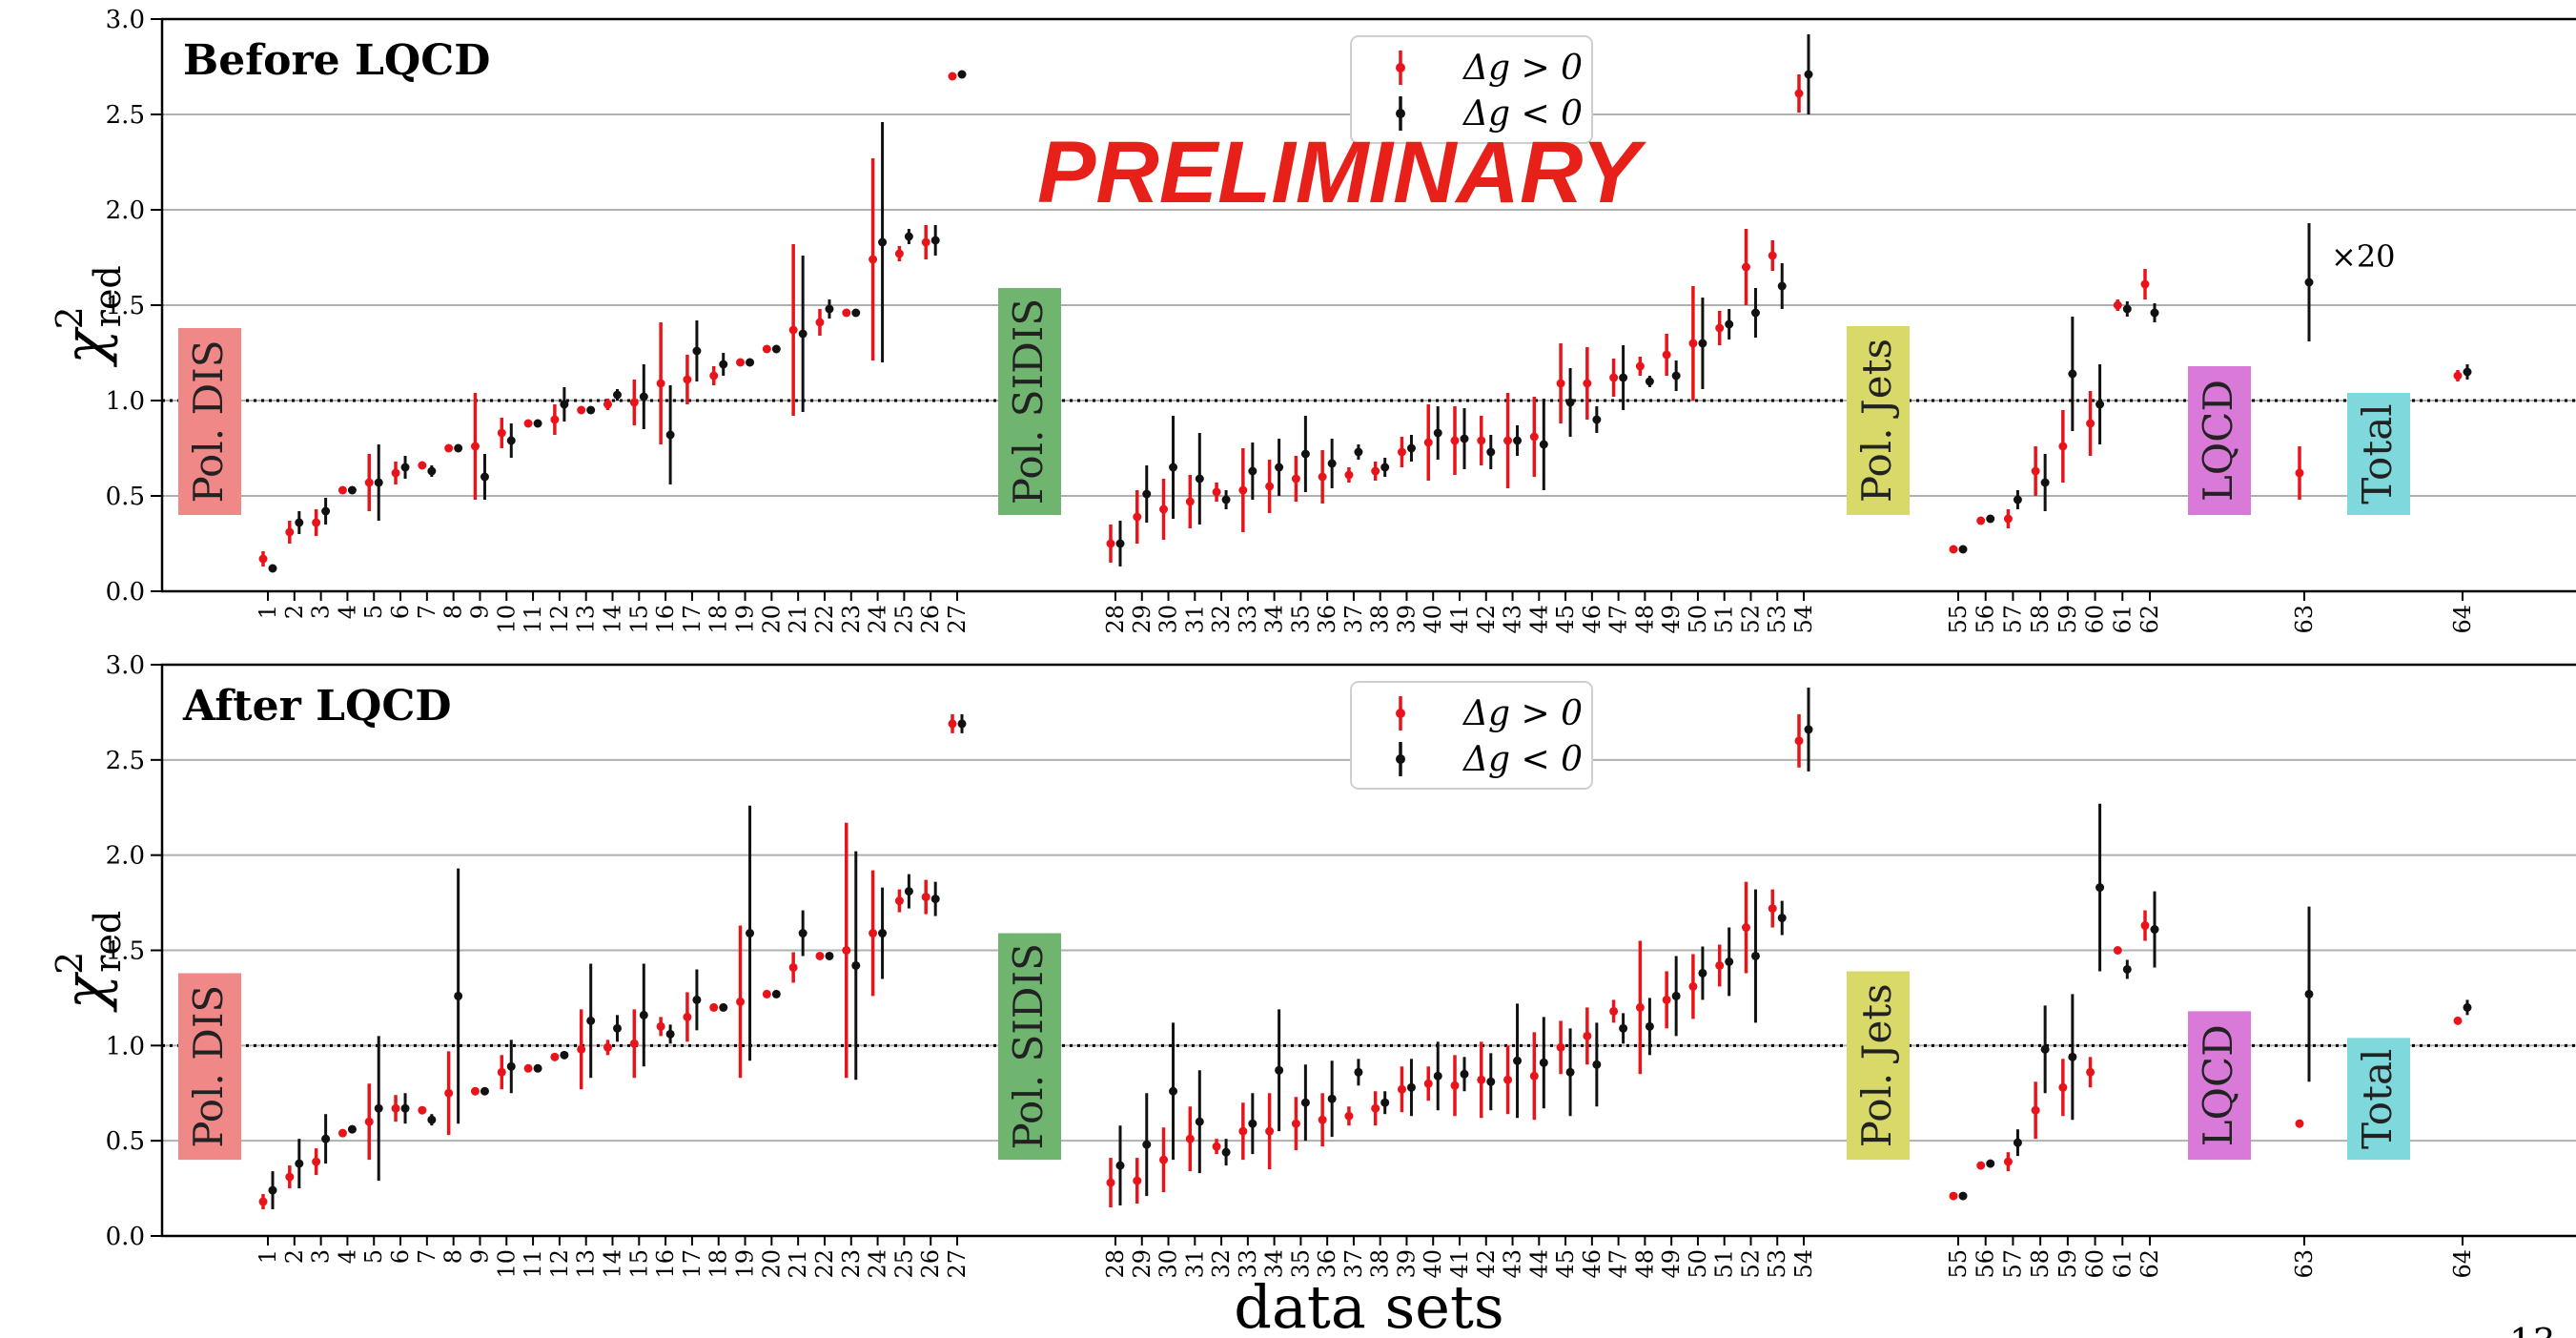 The height and width of the screenshot is (1338, 2576). Describe the element at coordinates (1194, 1264) in the screenshot. I see `x-tick-label: 31` at that location.